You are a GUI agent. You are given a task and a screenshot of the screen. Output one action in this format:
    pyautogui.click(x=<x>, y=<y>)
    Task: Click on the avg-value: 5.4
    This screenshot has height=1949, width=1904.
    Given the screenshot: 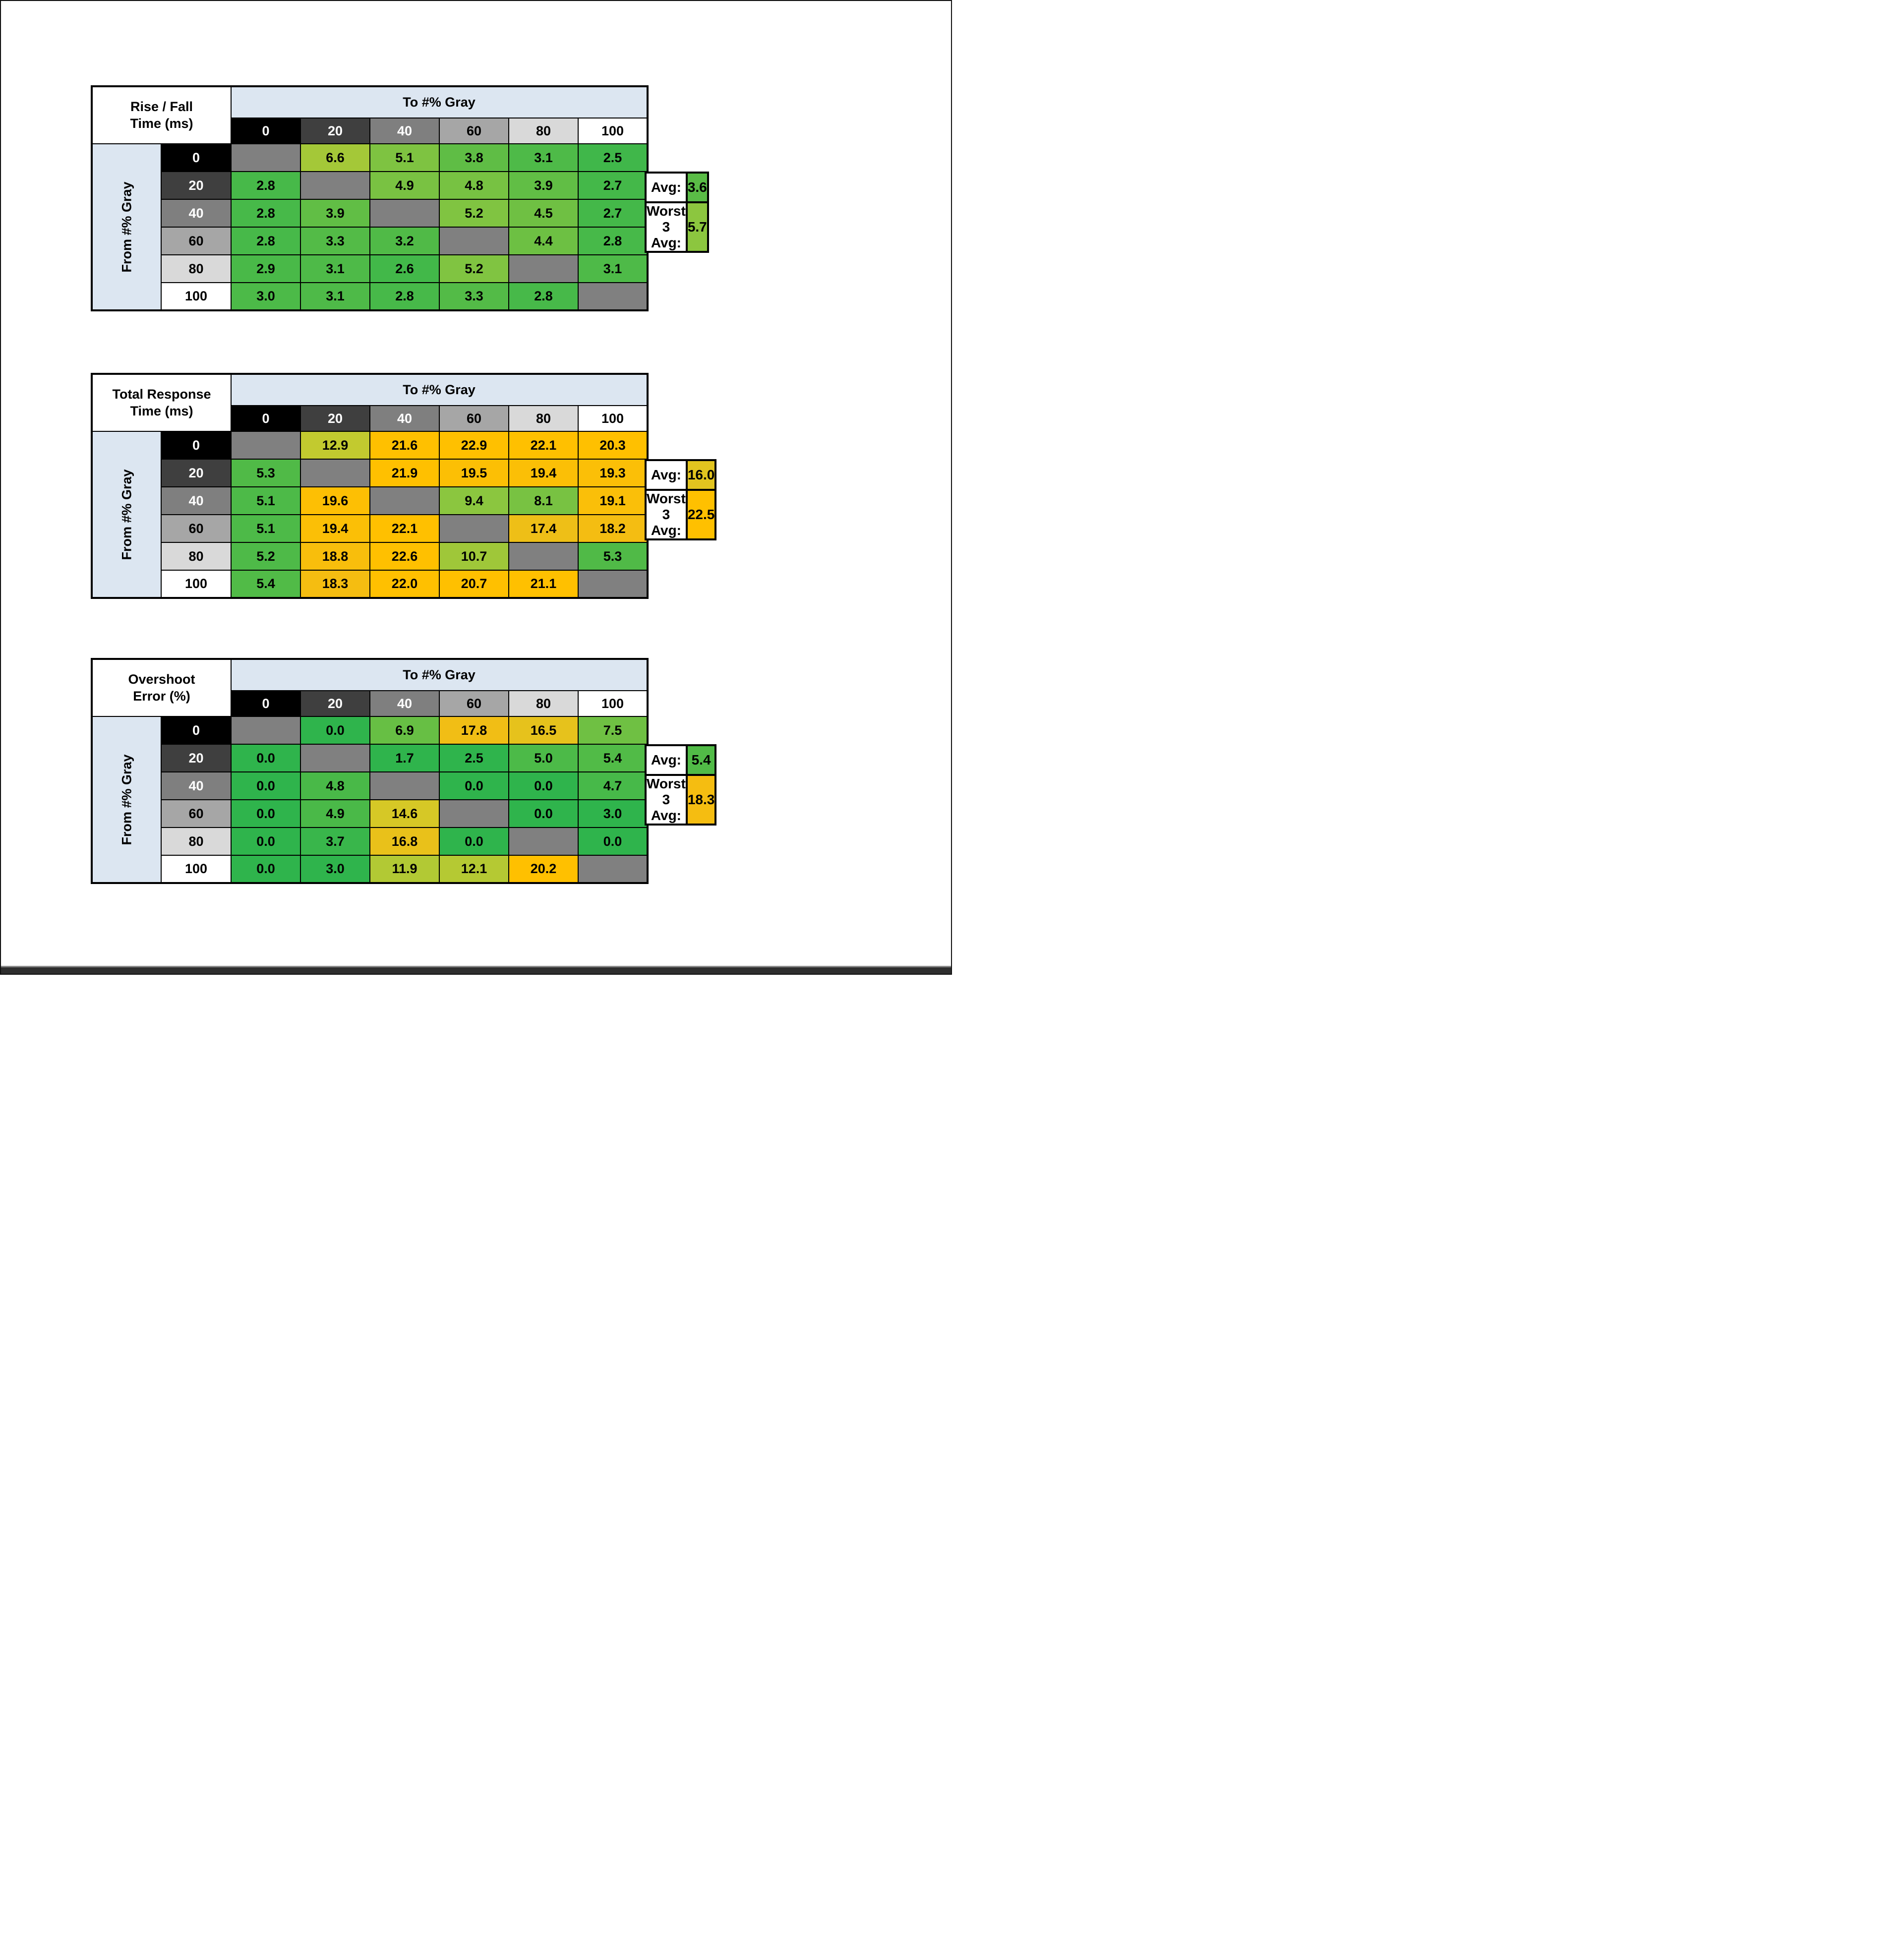 What is the action you would take?
    pyautogui.click(x=701, y=760)
    